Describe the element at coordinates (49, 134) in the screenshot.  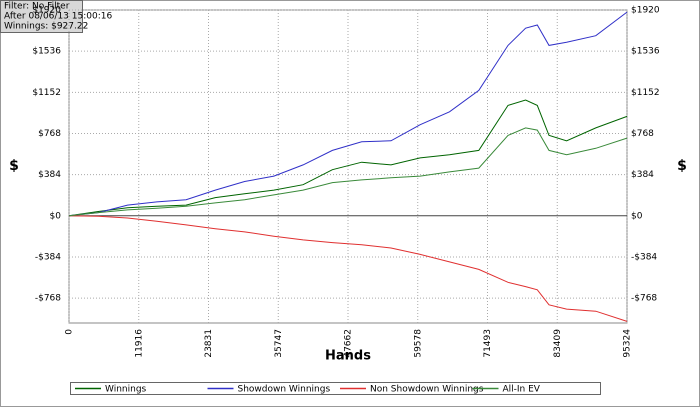
I see `y-tick-label: $768` at that location.